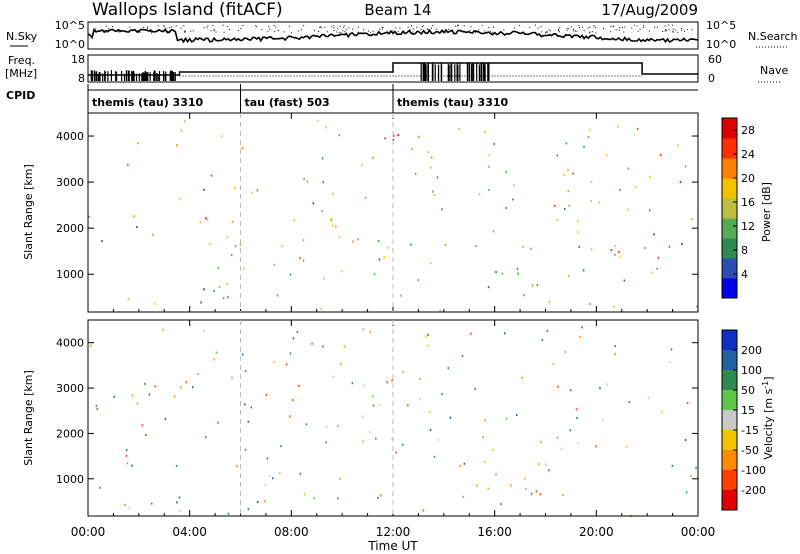 Image resolution: width=800 pixels, height=554 pixels. Describe the element at coordinates (393, 69) in the screenshot. I see `freq-line` at that location.